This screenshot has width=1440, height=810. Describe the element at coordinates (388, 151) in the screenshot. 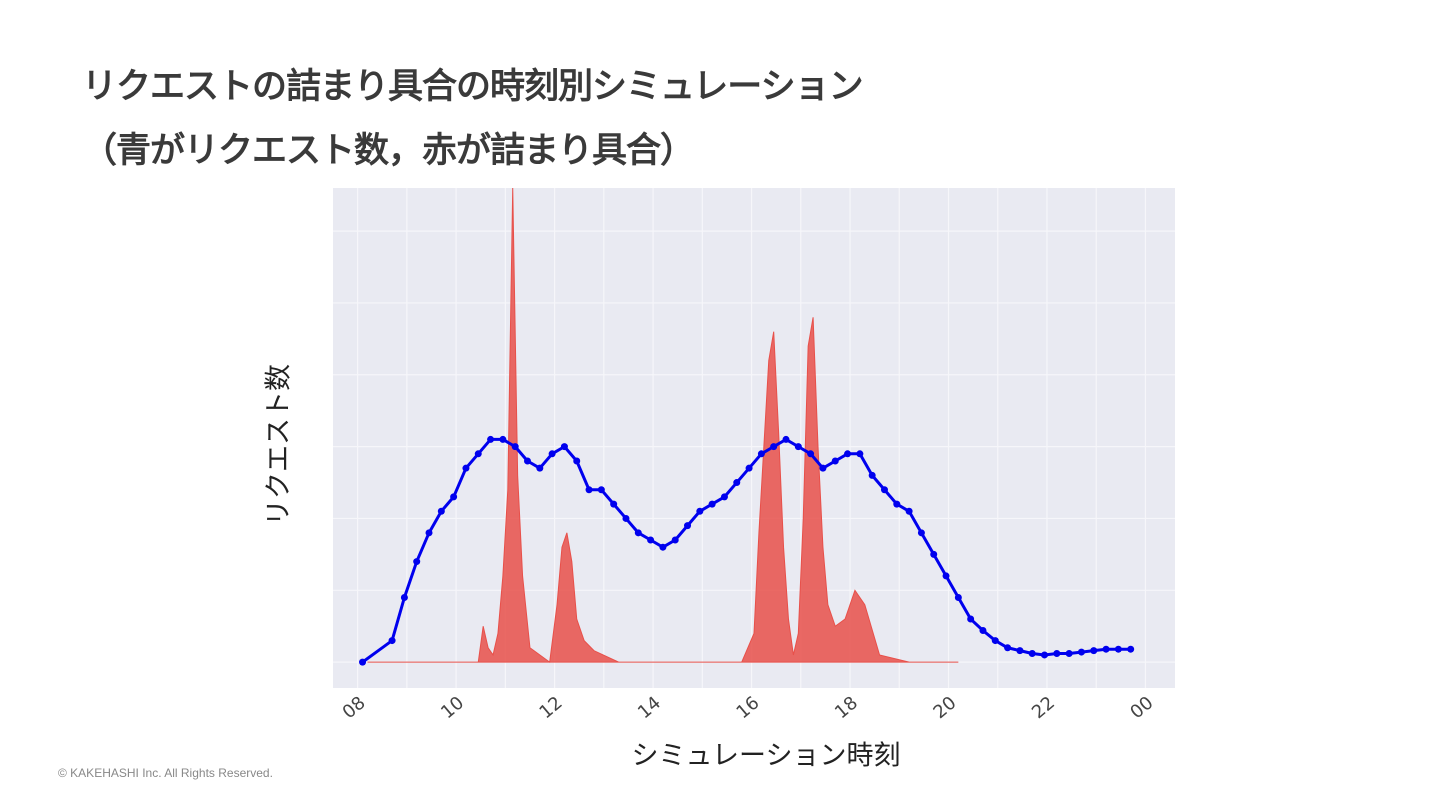

I see `slide-subtitle: （青がリクエスト数，赤が詰まり具合）` at that location.